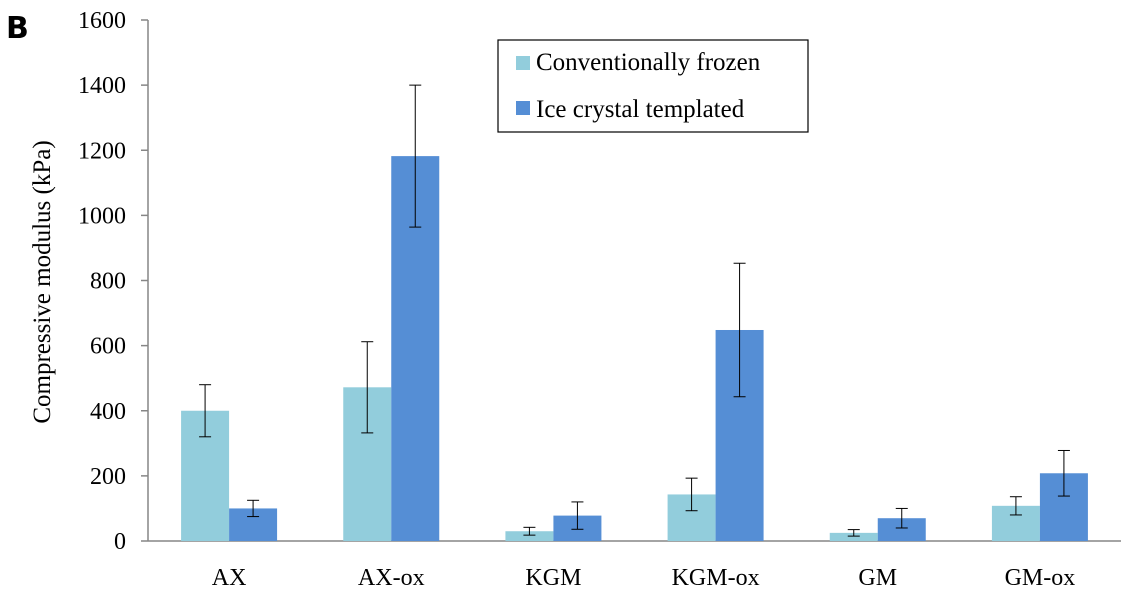 The height and width of the screenshot is (593, 1136). Describe the element at coordinates (1040, 578) in the screenshot. I see `x-tick-label-gm-ox: GM-ox` at that location.